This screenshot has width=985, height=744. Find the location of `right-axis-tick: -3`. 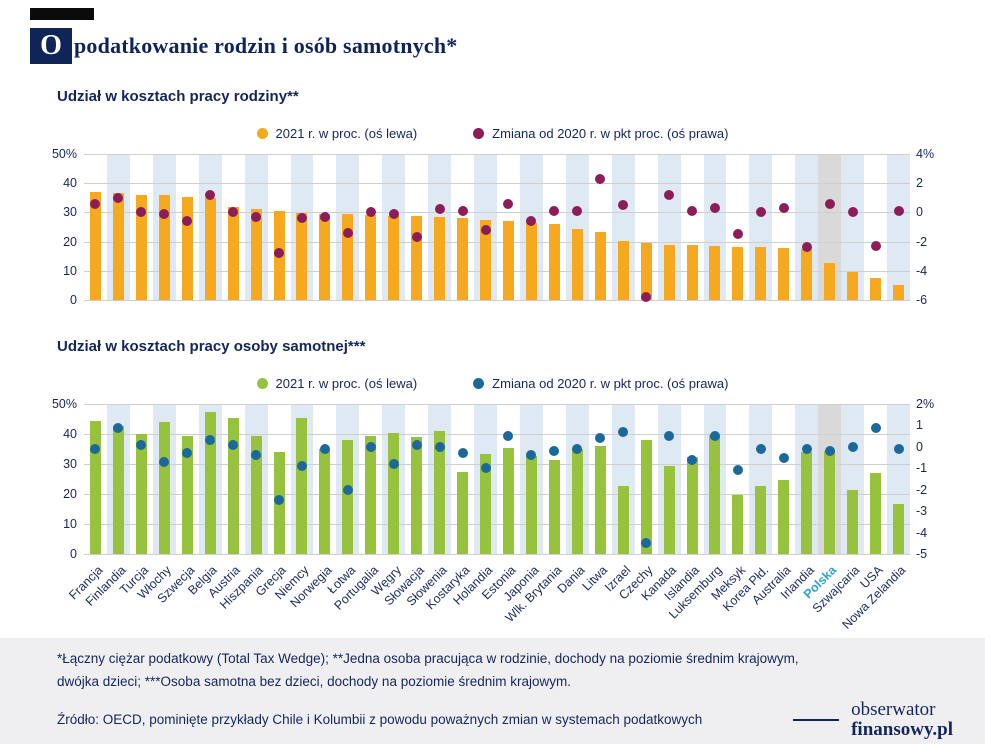

right-axis-tick: -3 is located at coordinates (922, 511).